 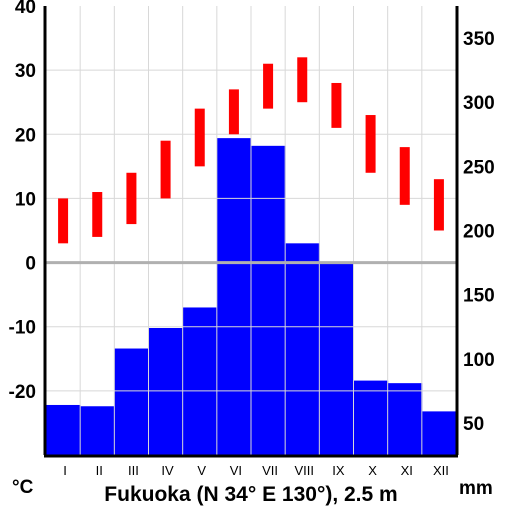 I want to click on left-tick-label: 0, so click(x=30, y=264).